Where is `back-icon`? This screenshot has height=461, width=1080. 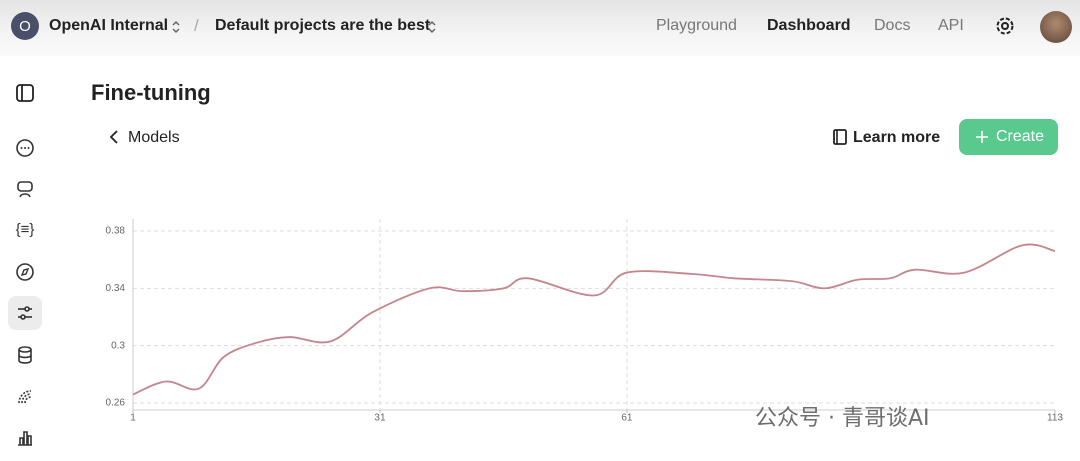
back-icon is located at coordinates (114, 137).